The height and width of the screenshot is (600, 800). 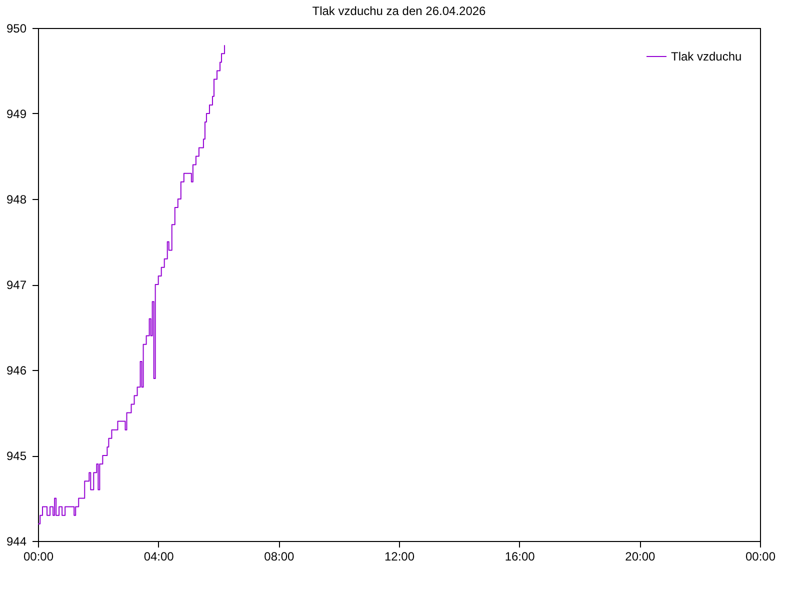 What do you see at coordinates (279, 557) in the screenshot?
I see `x-tick-label: 08:00` at bounding box center [279, 557].